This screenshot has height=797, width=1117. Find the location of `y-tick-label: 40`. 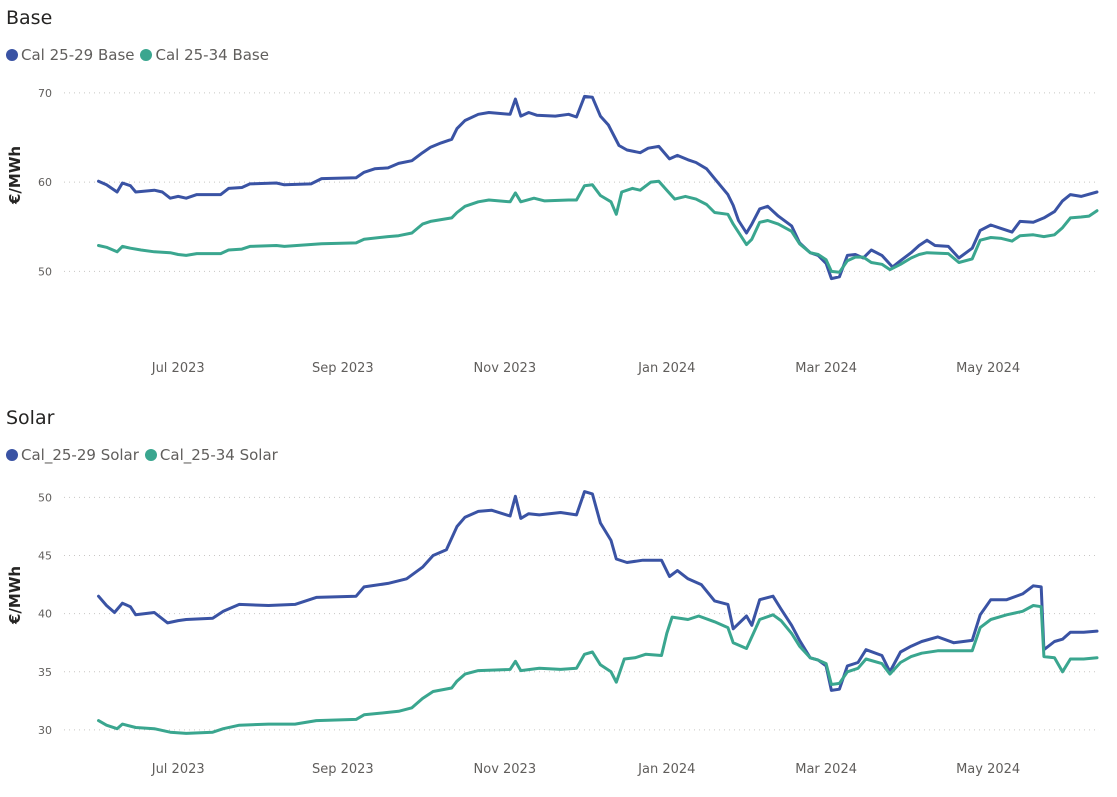

y-tick-label: 40 is located at coordinates (45, 614).